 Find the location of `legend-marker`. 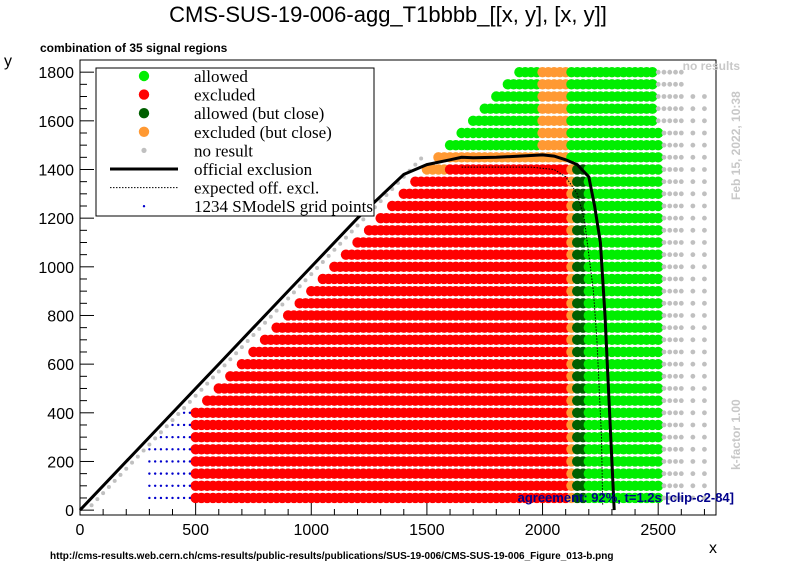

legend-marker is located at coordinates (144, 206).